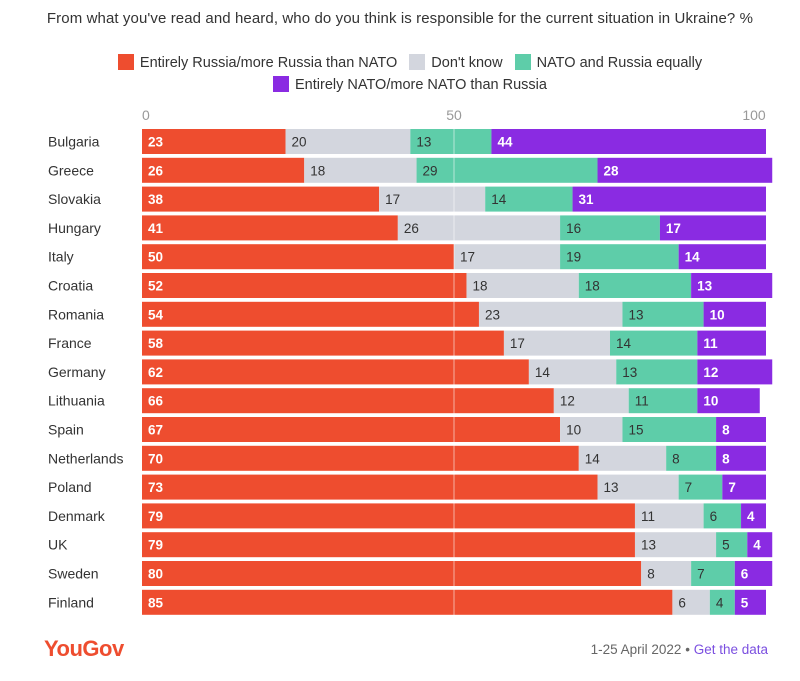 Image resolution: width=800 pixels, height=681 pixels. Describe the element at coordinates (635, 314) in the screenshot. I see `data-label-romania-equally: 13` at that location.